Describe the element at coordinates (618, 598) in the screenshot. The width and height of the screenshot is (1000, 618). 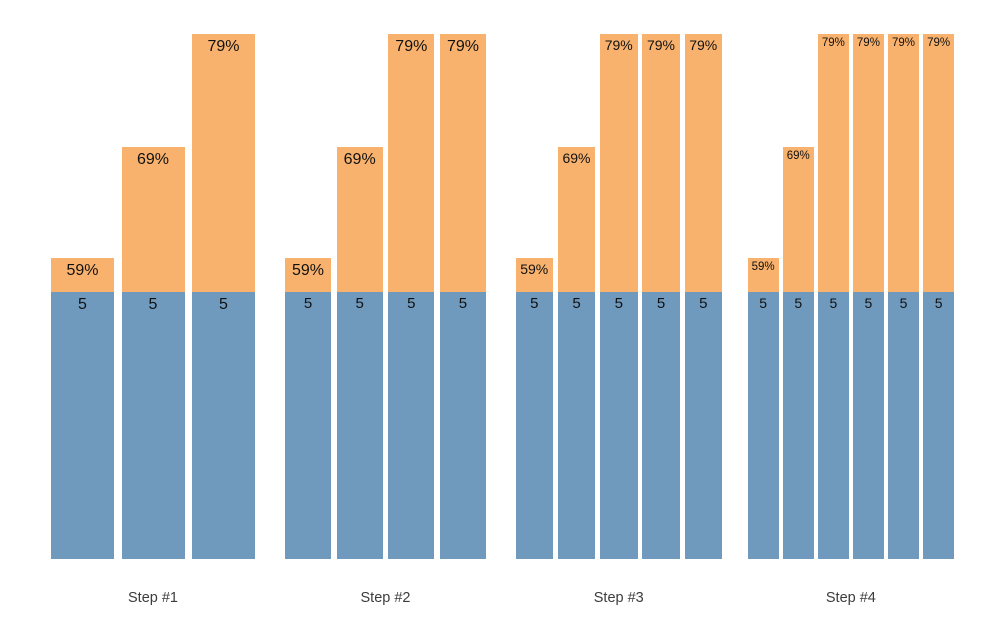
I see `x-axis-label-step-3: Step #3` at that location.